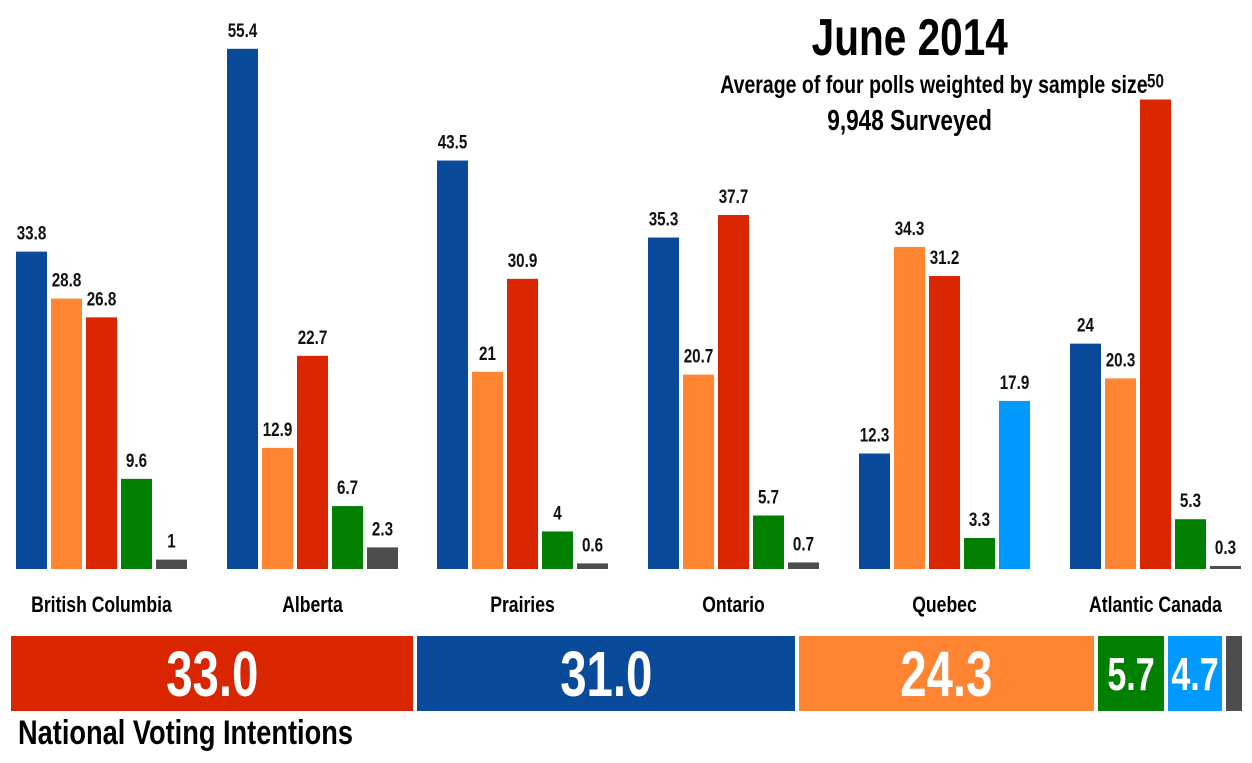 This screenshot has height=763, width=1252. I want to click on bar-value-label: 34.3, so click(910, 228).